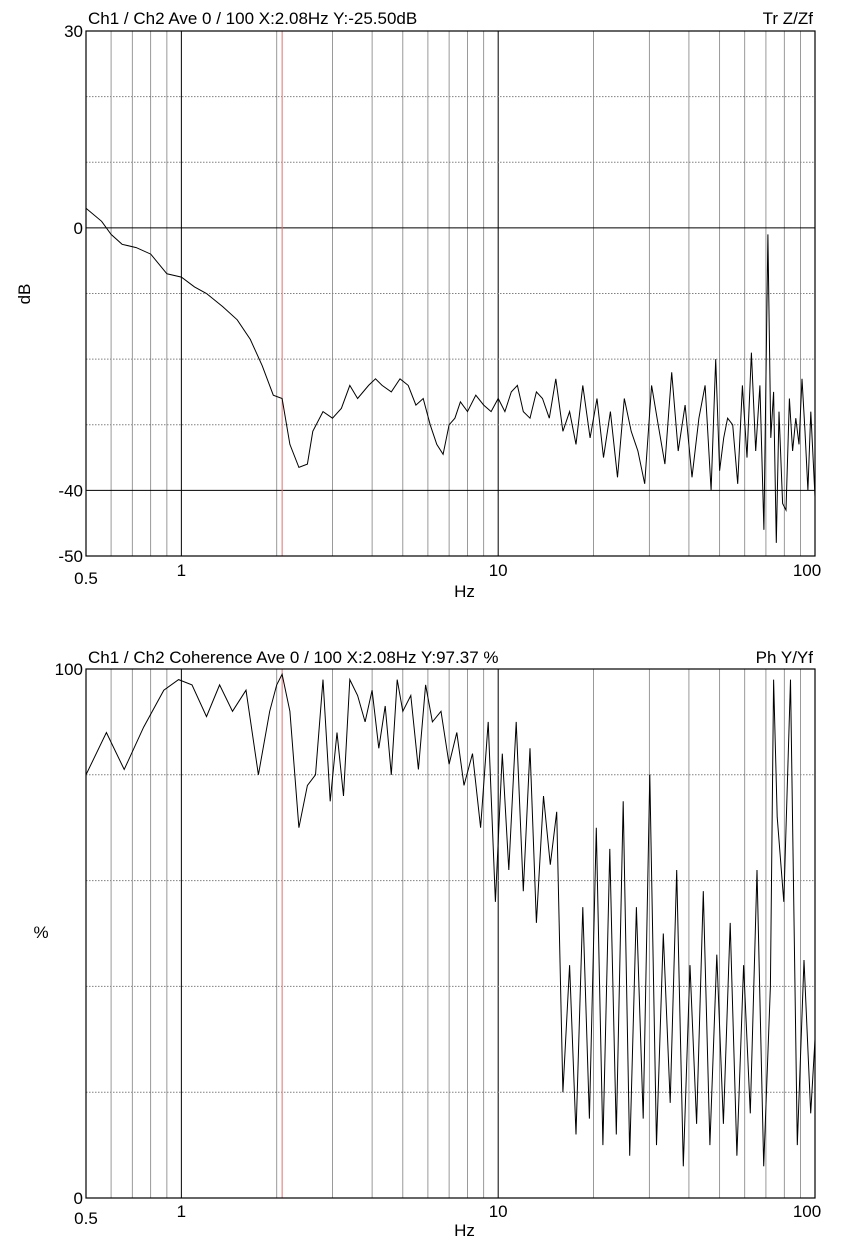 This screenshot has width=848, height=1242. I want to click on chart-header-right: Ph Y/Yf, so click(785, 657).